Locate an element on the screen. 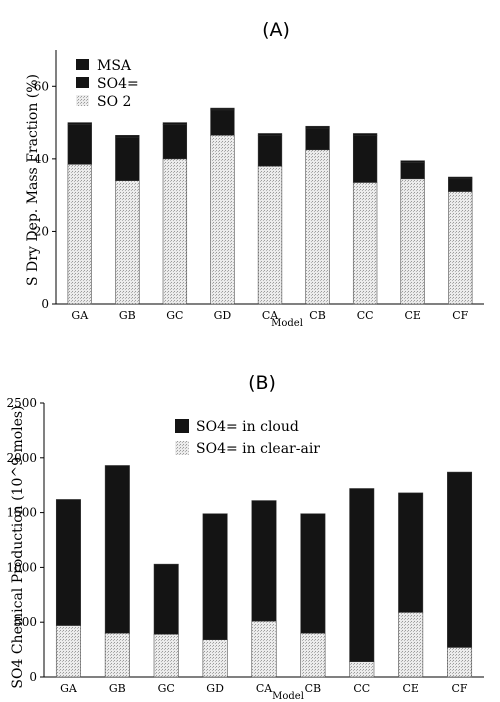 The width and height of the screenshot is (500, 702). panel-a-label: (A) is located at coordinates (276, 30).